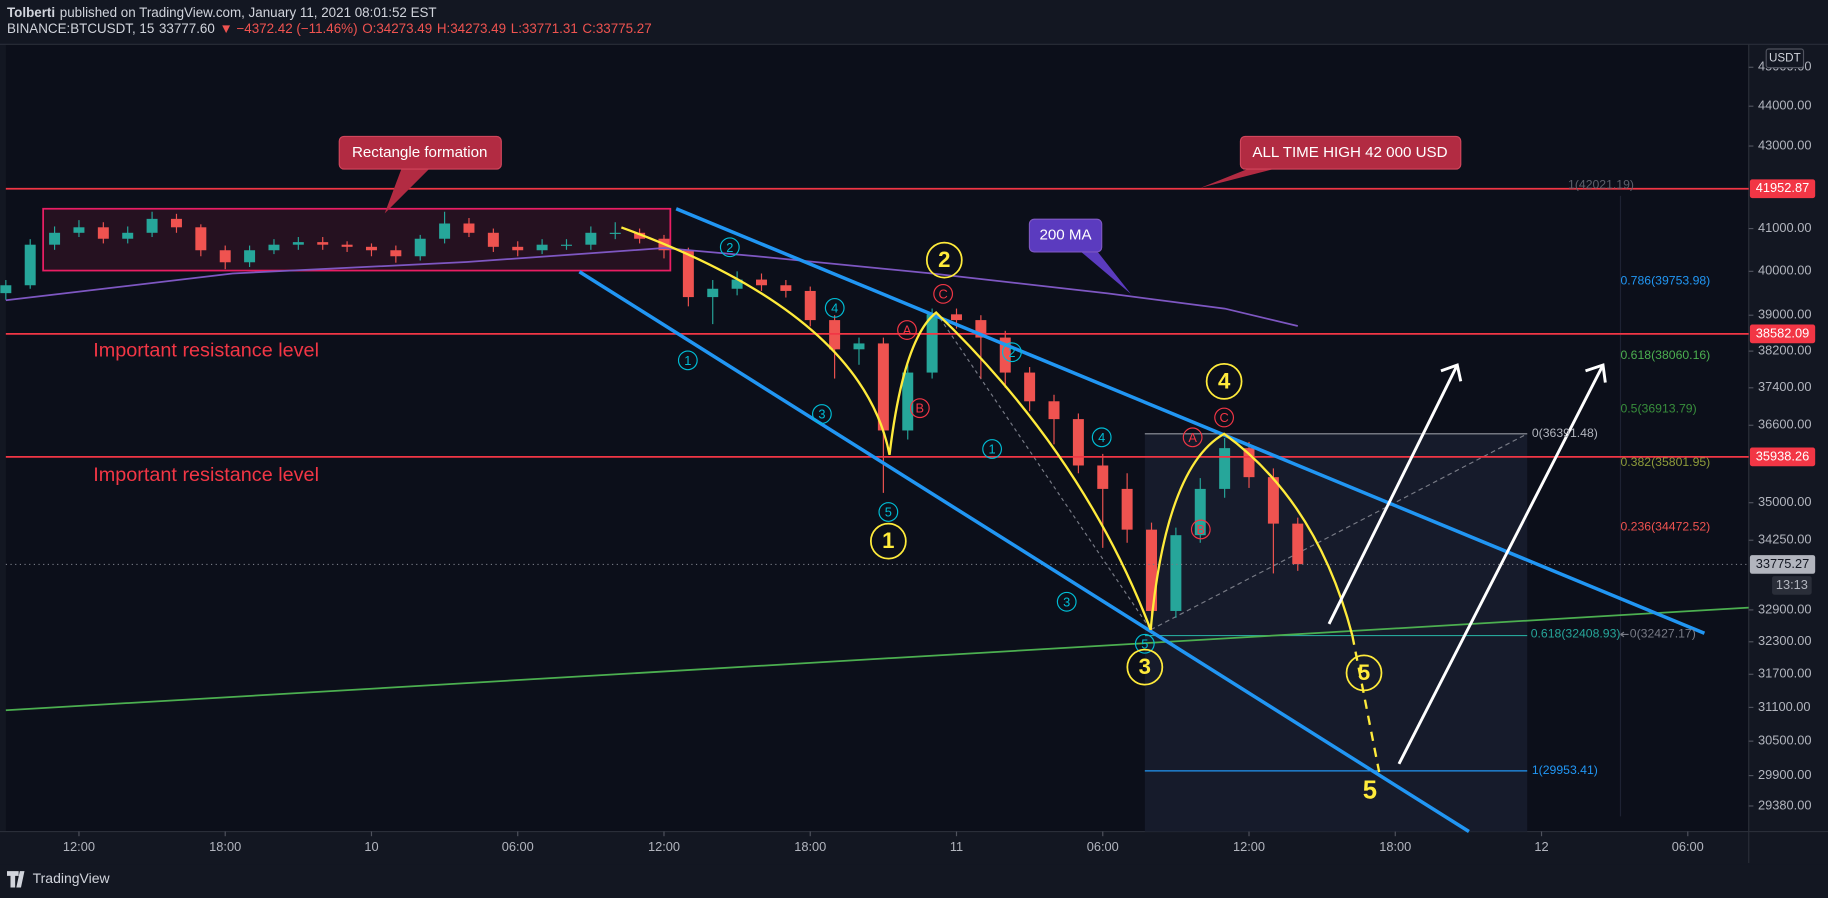  I want to click on rectangle-formation, so click(357, 239).